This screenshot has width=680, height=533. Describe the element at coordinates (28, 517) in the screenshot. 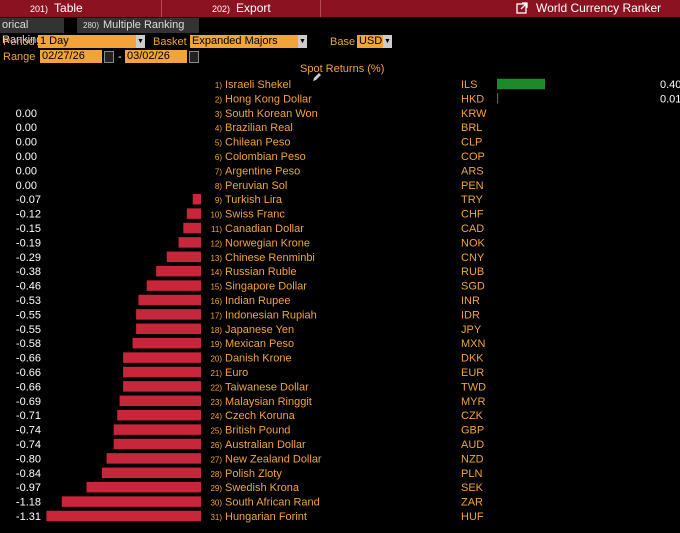

I see `value-label: -1.31` at that location.